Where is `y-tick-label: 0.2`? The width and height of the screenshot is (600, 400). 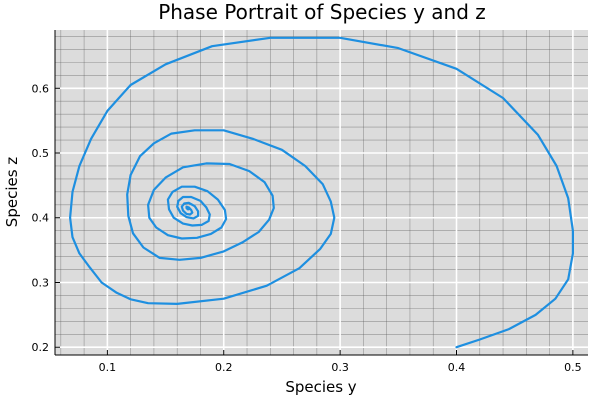
y-tick-label: 0.2 is located at coordinates (41, 347).